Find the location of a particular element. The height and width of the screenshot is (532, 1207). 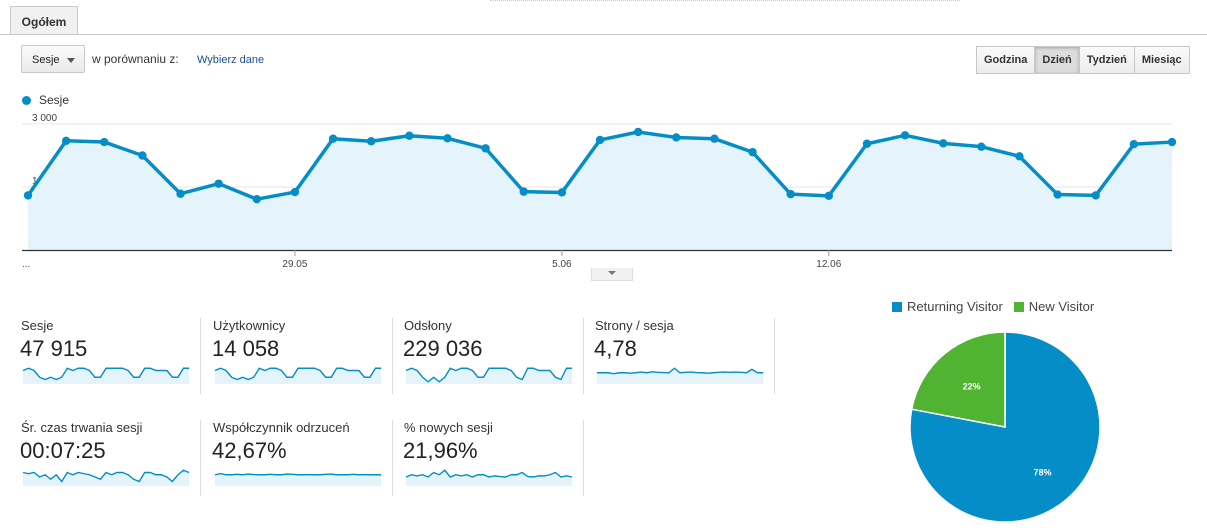

period-week-button: Tydzień is located at coordinates (1106, 60).